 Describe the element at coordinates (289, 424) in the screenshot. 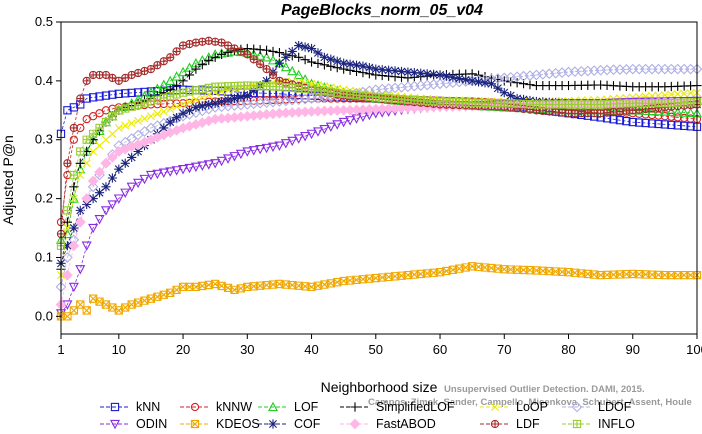

I see `legend-entry: COF` at that location.